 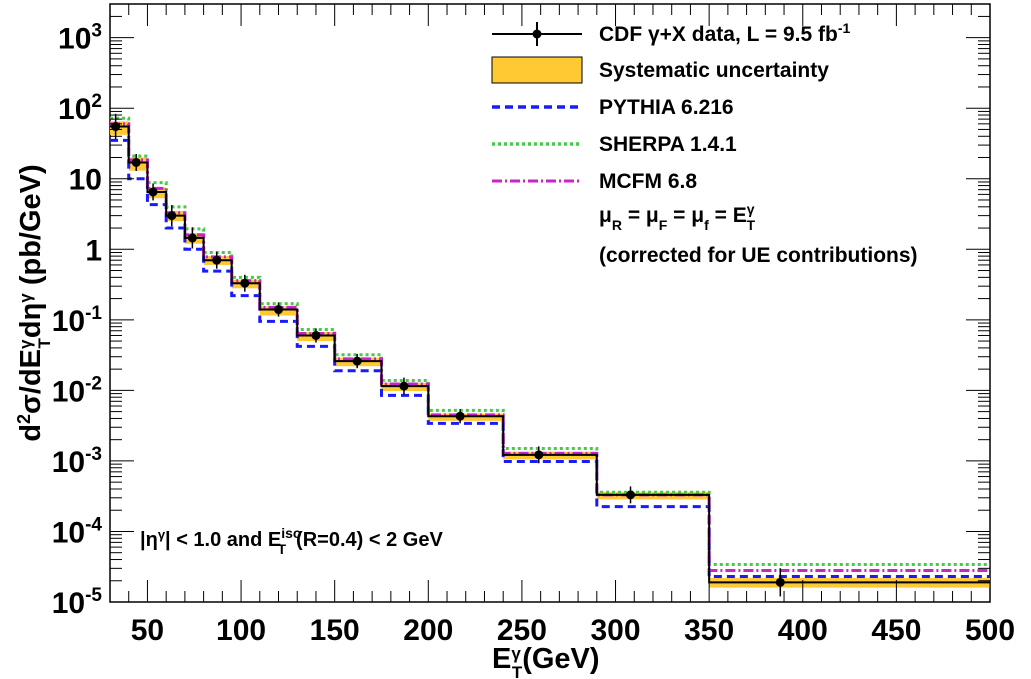 I want to click on cuts-annotation: |ηγ| < 1.0 and Eiso T (R=0.4) < 2 GeV, so click(x=291, y=541).